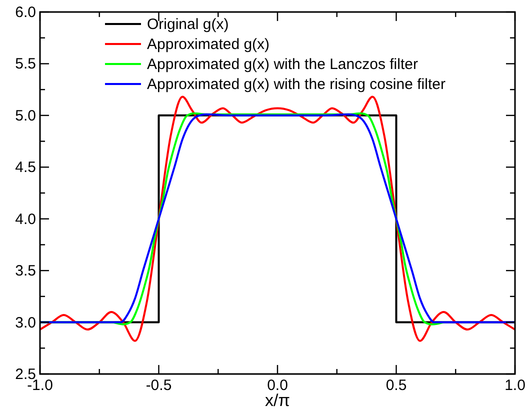 The width and height of the screenshot is (531, 409). What do you see at coordinates (25, 219) in the screenshot?
I see `y-tick-label: 4.0` at bounding box center [25, 219].